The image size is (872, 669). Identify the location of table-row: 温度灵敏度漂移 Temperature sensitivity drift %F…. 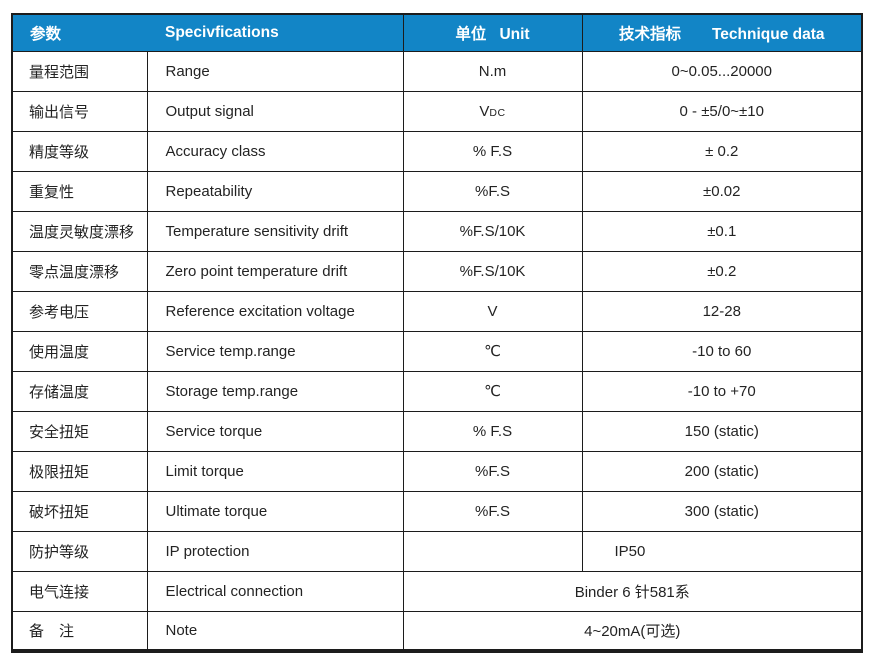
(437, 231).